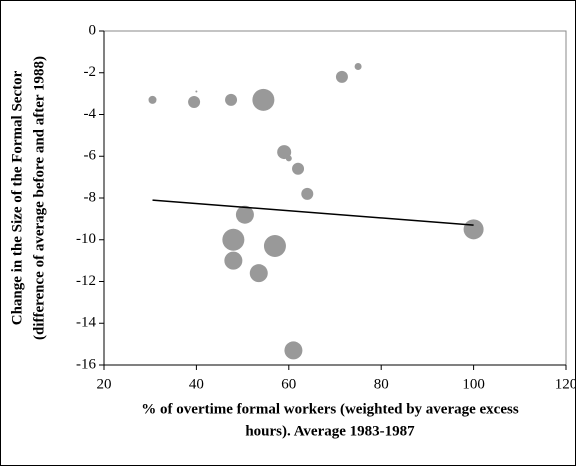 The height and width of the screenshot is (466, 576). What do you see at coordinates (86, 281) in the screenshot?
I see `y-tick-label: -12` at bounding box center [86, 281].